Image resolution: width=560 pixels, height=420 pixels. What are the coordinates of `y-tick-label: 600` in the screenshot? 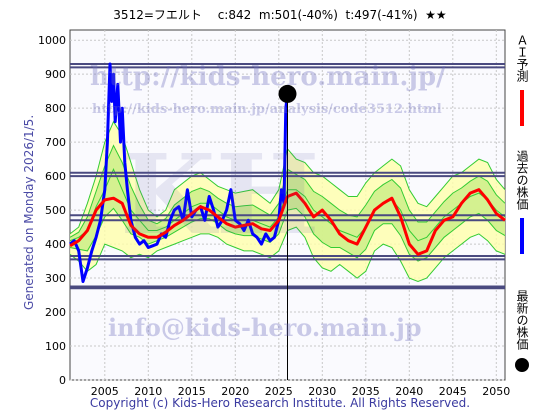 It's located at (55, 176).